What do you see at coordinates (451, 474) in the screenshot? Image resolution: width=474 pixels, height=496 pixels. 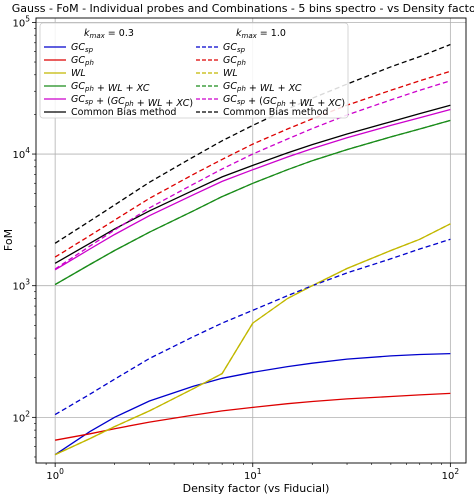 I see `x-tick-label: 10²` at bounding box center [451, 474].